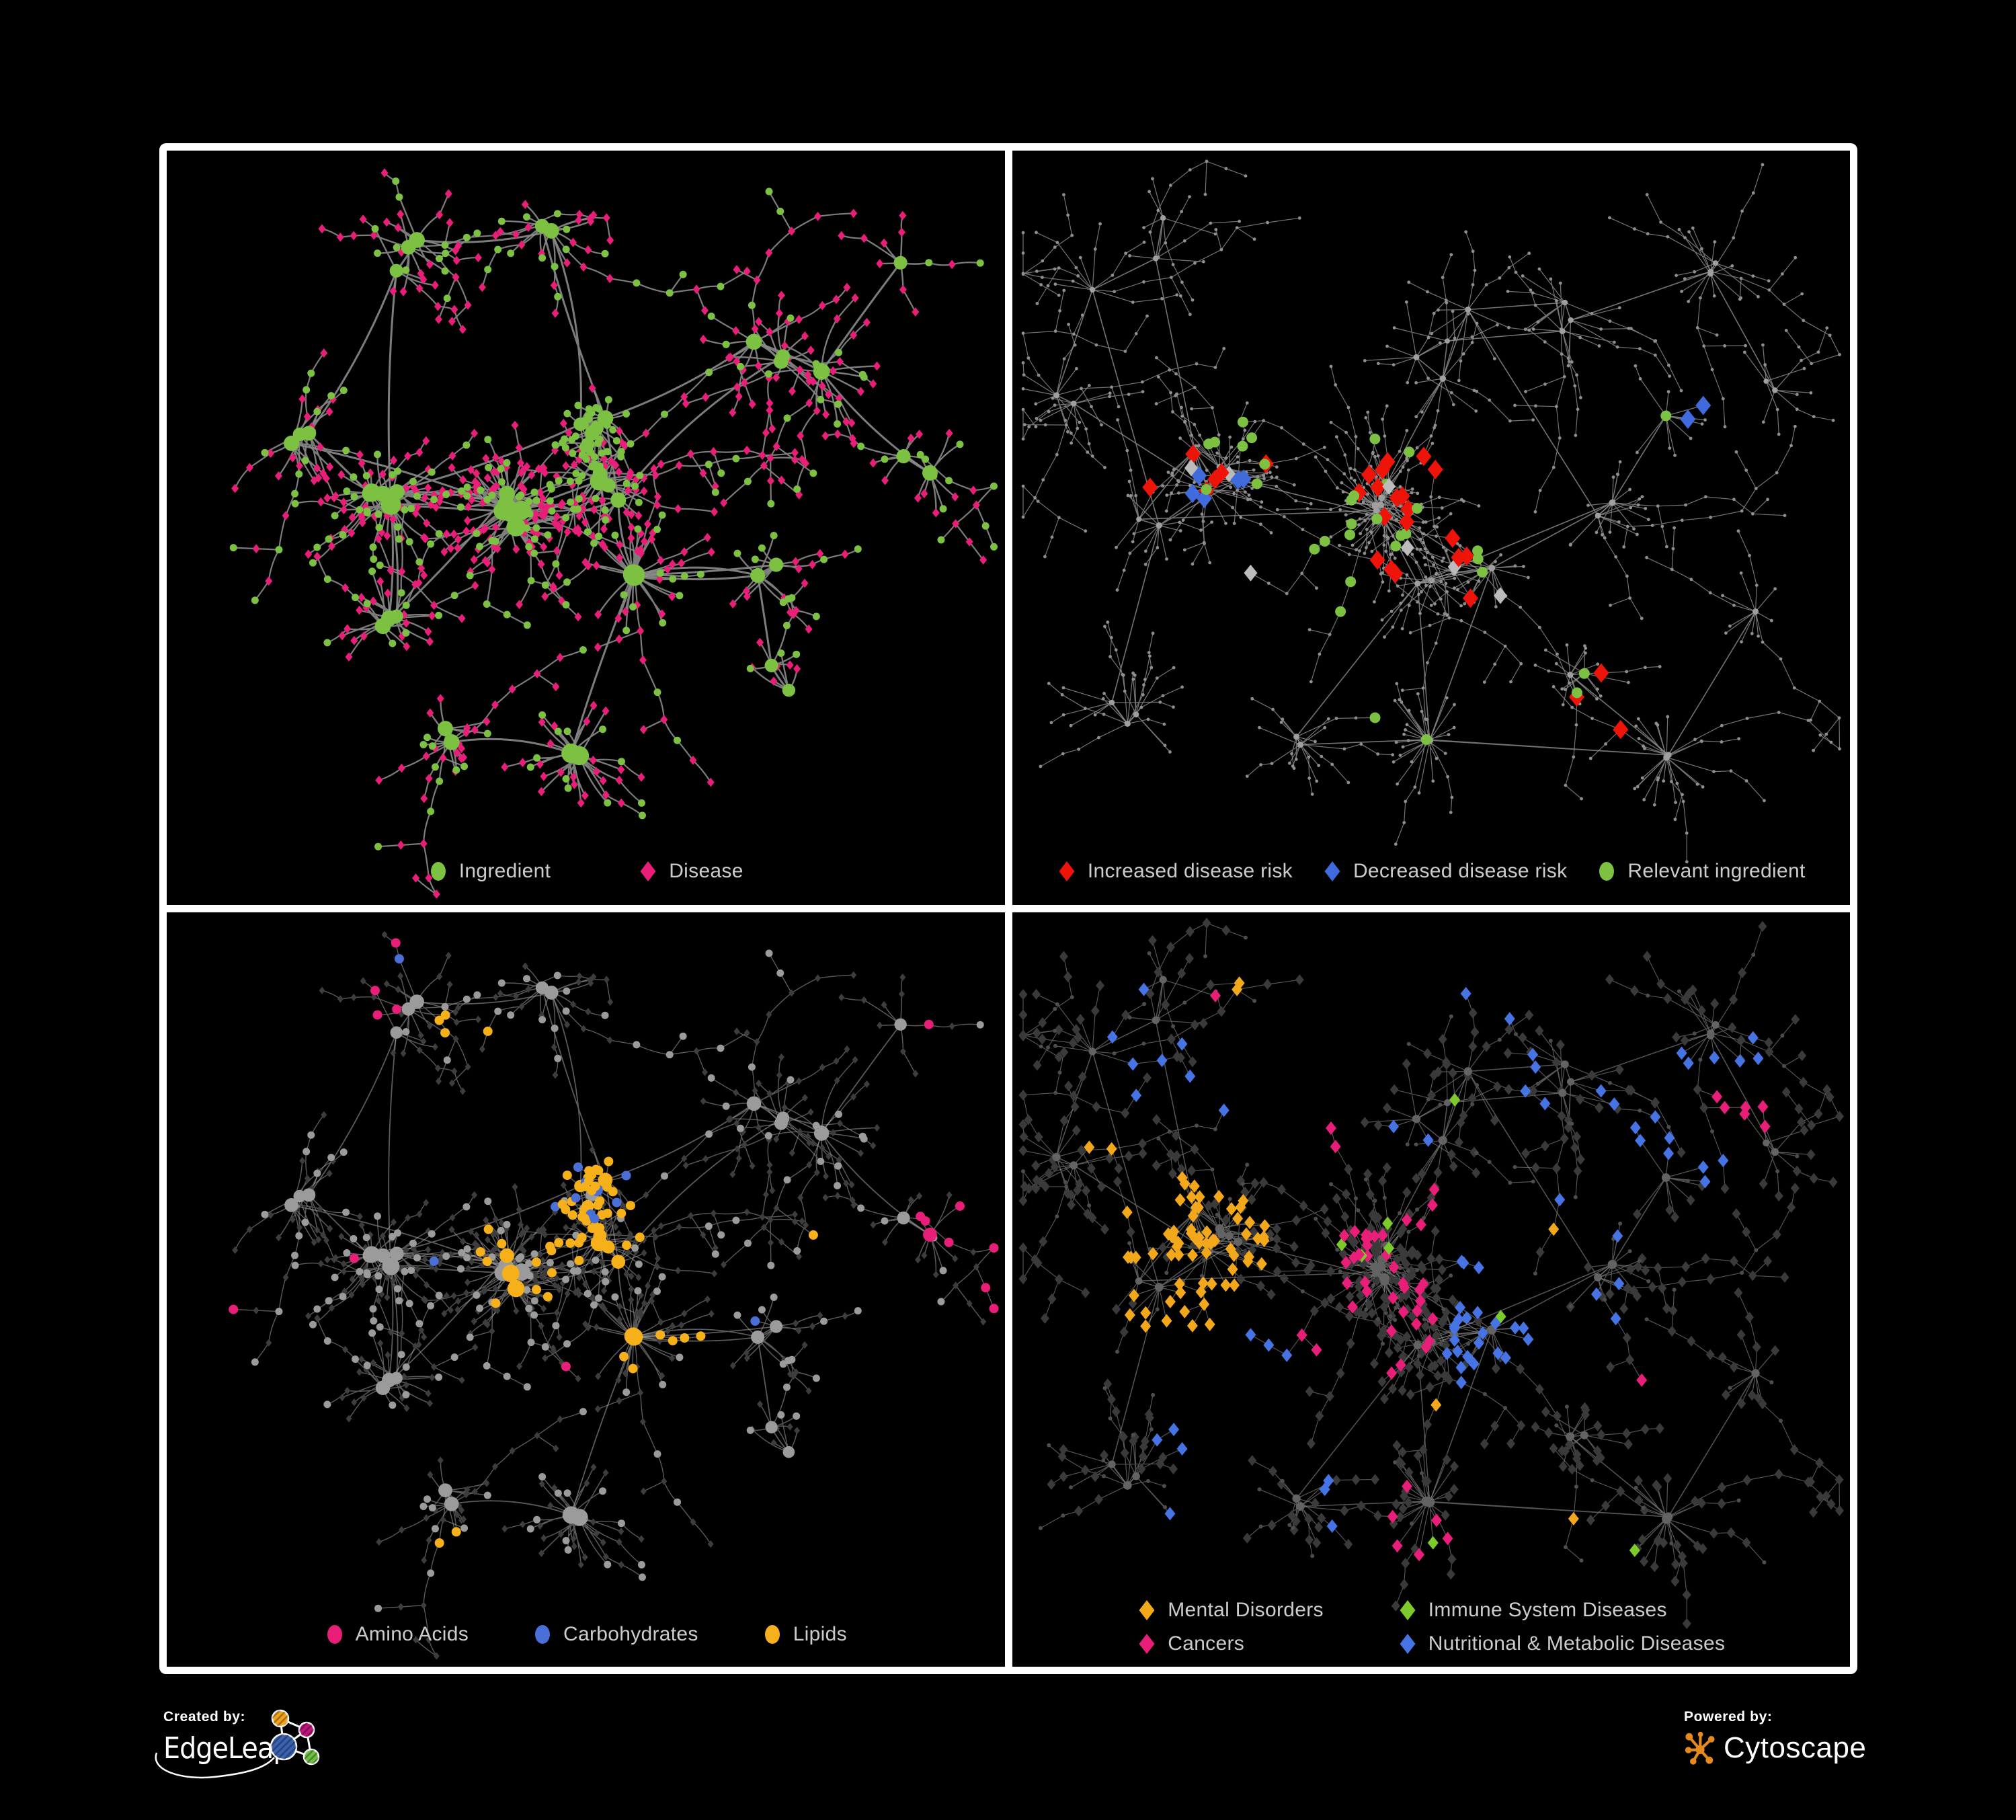 The height and width of the screenshot is (1820, 2016). What do you see at coordinates (1206, 1643) in the screenshot?
I see `legend-label: Cancers` at bounding box center [1206, 1643].